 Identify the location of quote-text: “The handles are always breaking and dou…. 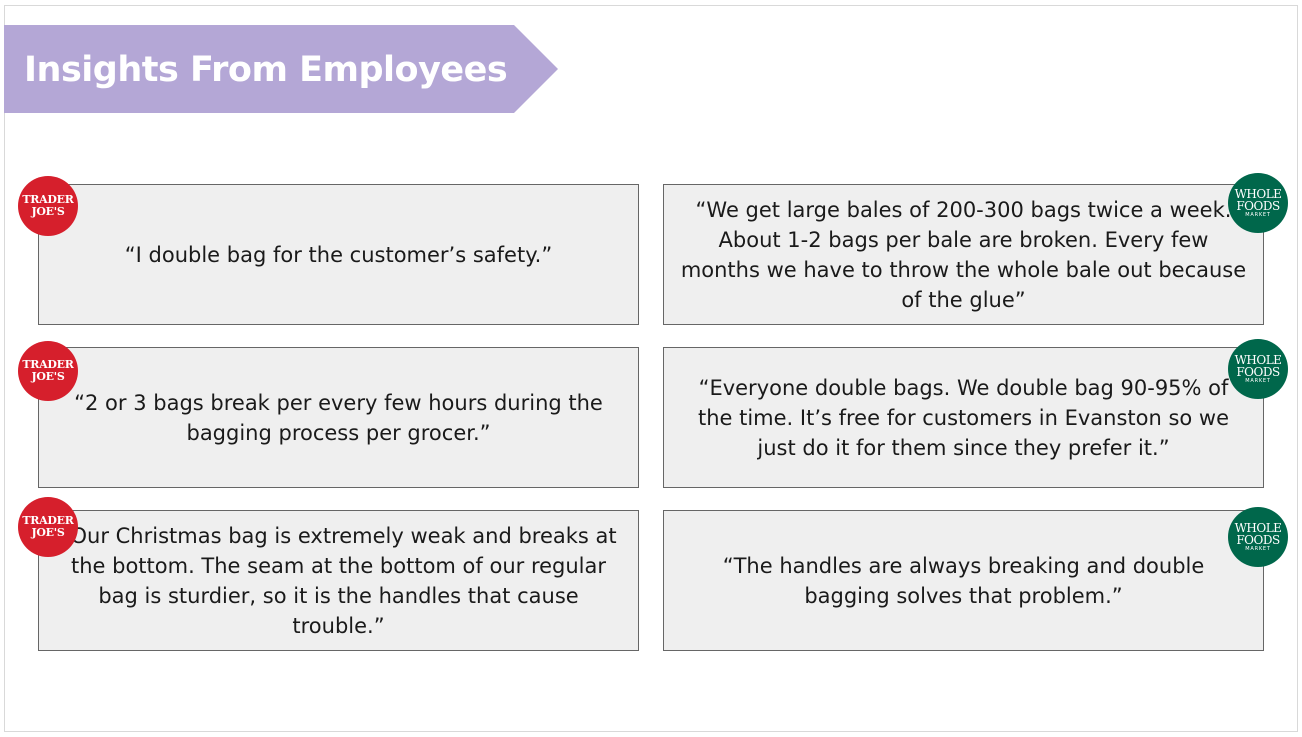
(963, 580).